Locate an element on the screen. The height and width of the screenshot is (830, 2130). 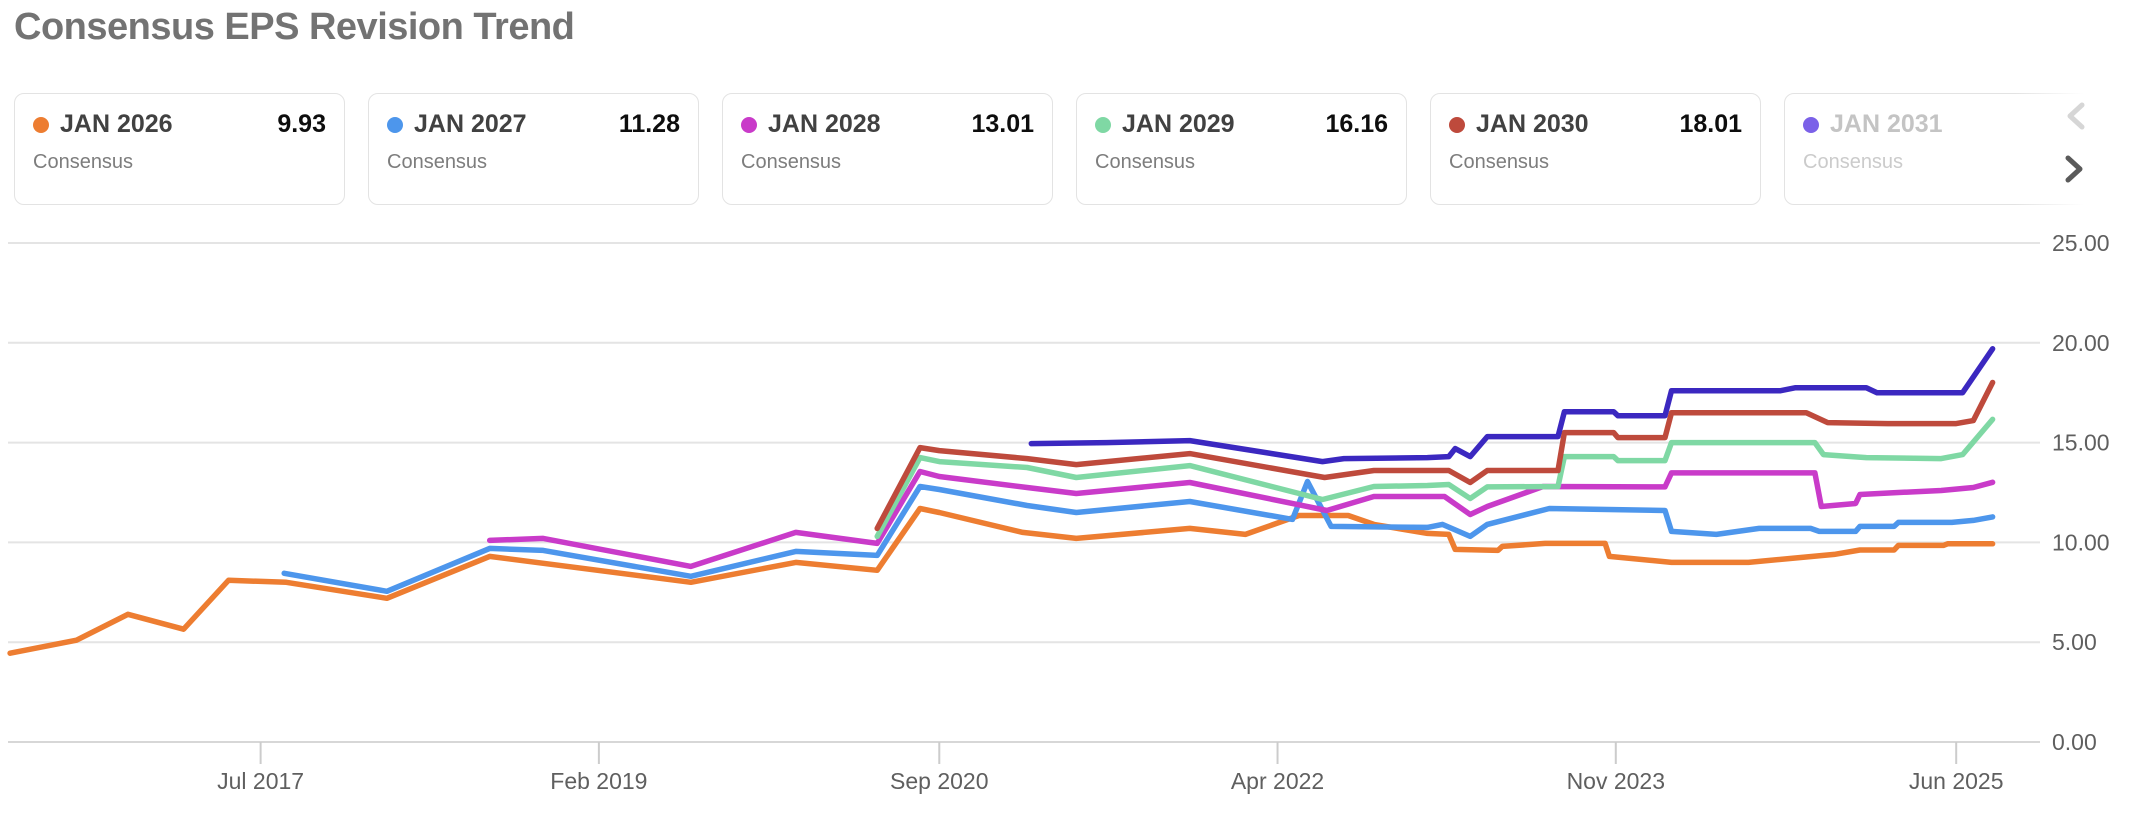
series-dot-jan-2028 is located at coordinates (749, 124).